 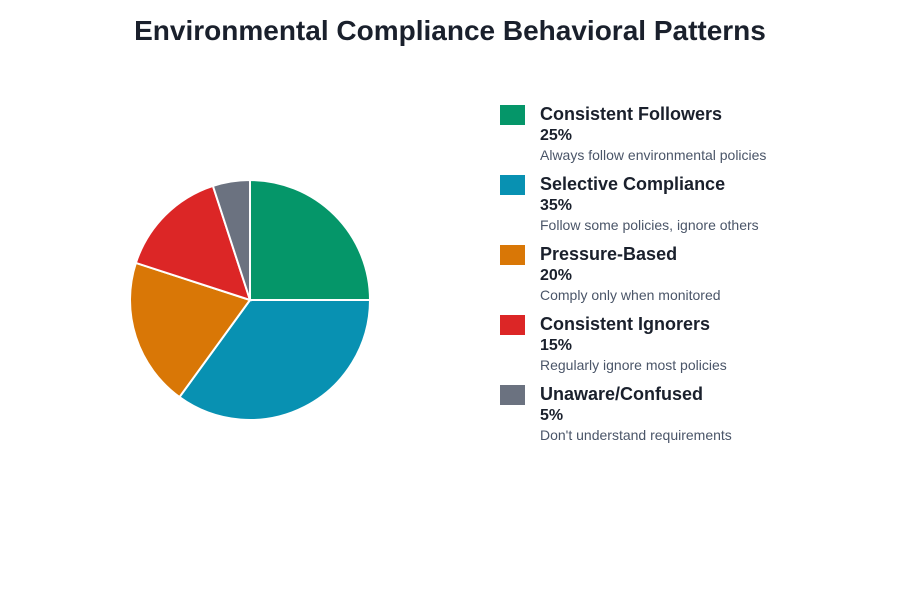 I want to click on legend-description: Don't understand requirements, so click(x=636, y=435).